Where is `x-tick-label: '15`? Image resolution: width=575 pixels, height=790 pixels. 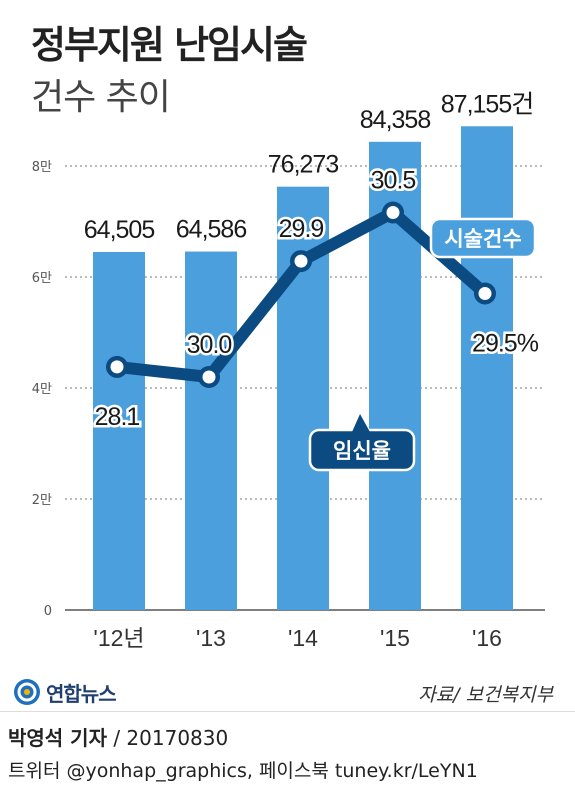 x-tick-label: '15 is located at coordinates (395, 638).